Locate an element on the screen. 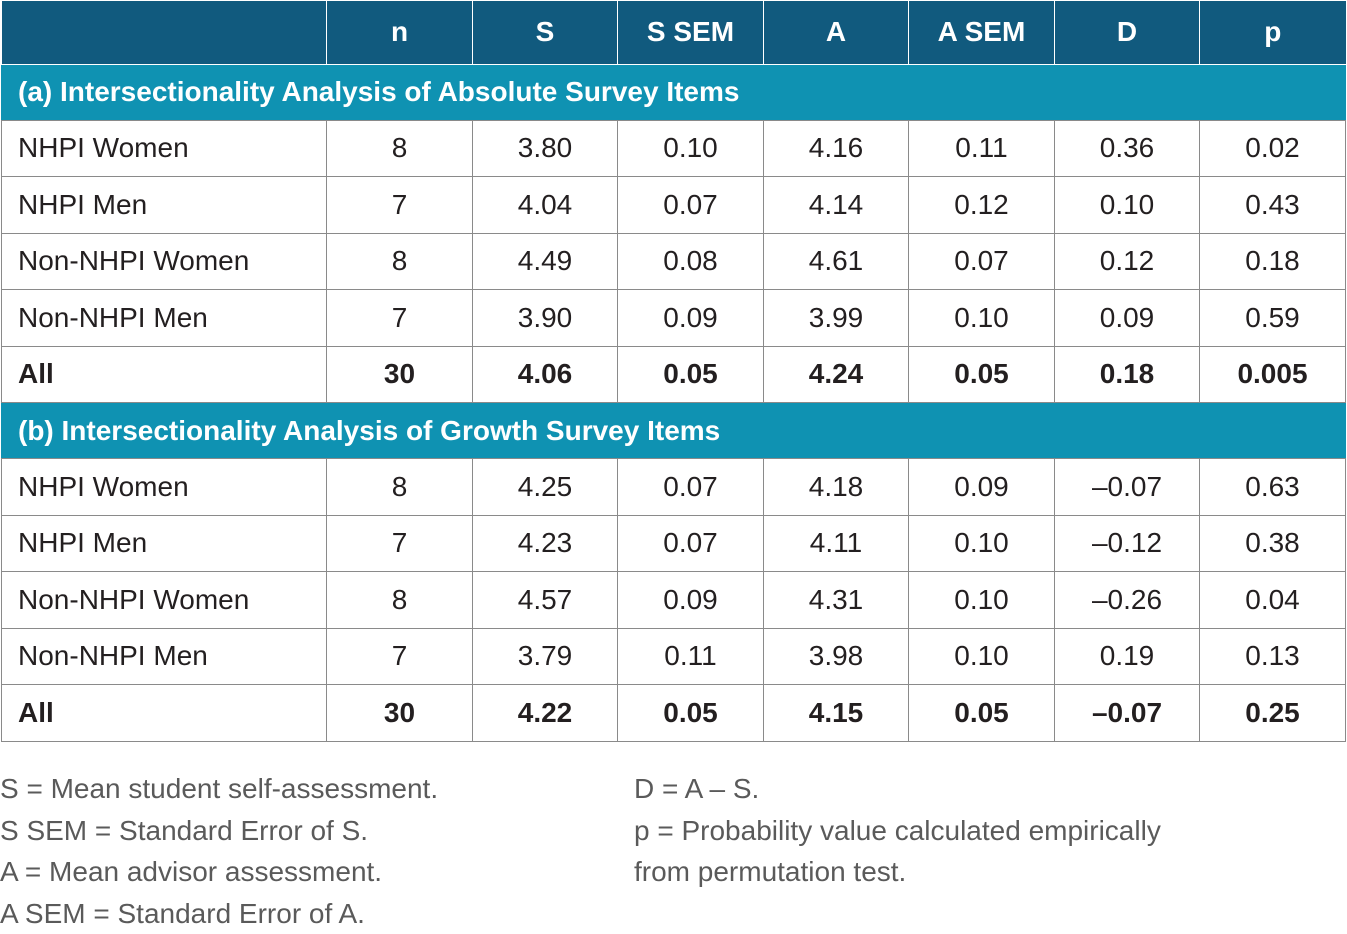 The height and width of the screenshot is (934, 1347). table-cell: 0.13 is located at coordinates (1273, 656).